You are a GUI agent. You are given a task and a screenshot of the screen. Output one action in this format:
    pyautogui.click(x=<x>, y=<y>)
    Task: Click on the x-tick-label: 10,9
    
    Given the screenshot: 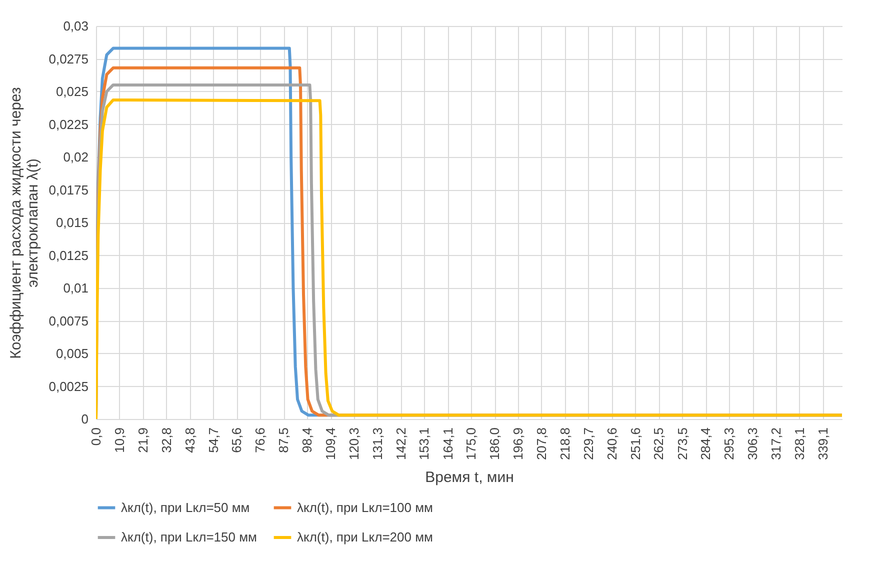 What is the action you would take?
    pyautogui.click(x=119, y=440)
    